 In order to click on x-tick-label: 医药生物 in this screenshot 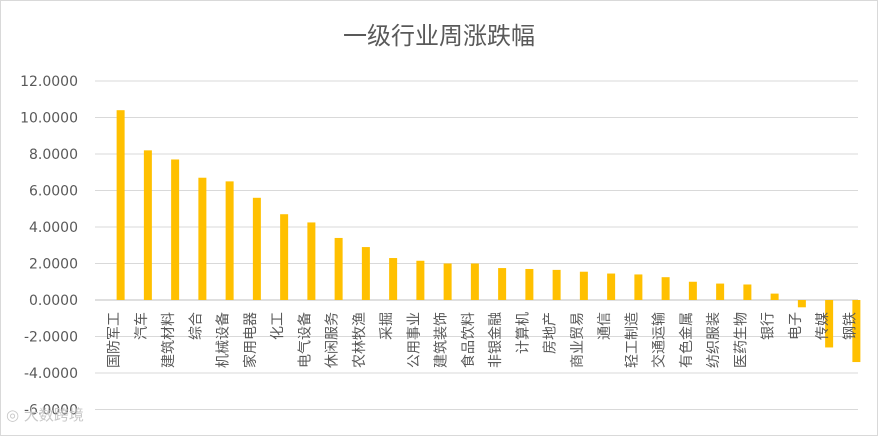, I will do `click(741, 340)`.